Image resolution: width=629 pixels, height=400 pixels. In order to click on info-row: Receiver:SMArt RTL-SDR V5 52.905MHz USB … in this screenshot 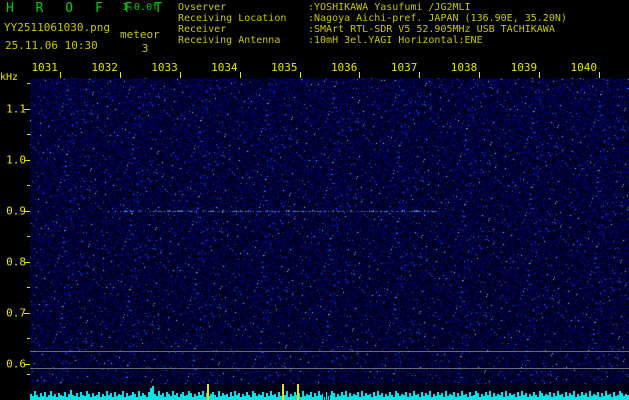, I will do `click(372, 29)`.